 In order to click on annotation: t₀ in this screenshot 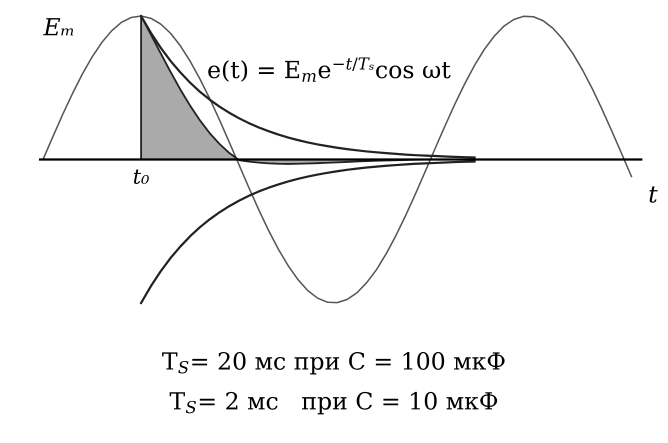, I will do `click(141, 176)`.